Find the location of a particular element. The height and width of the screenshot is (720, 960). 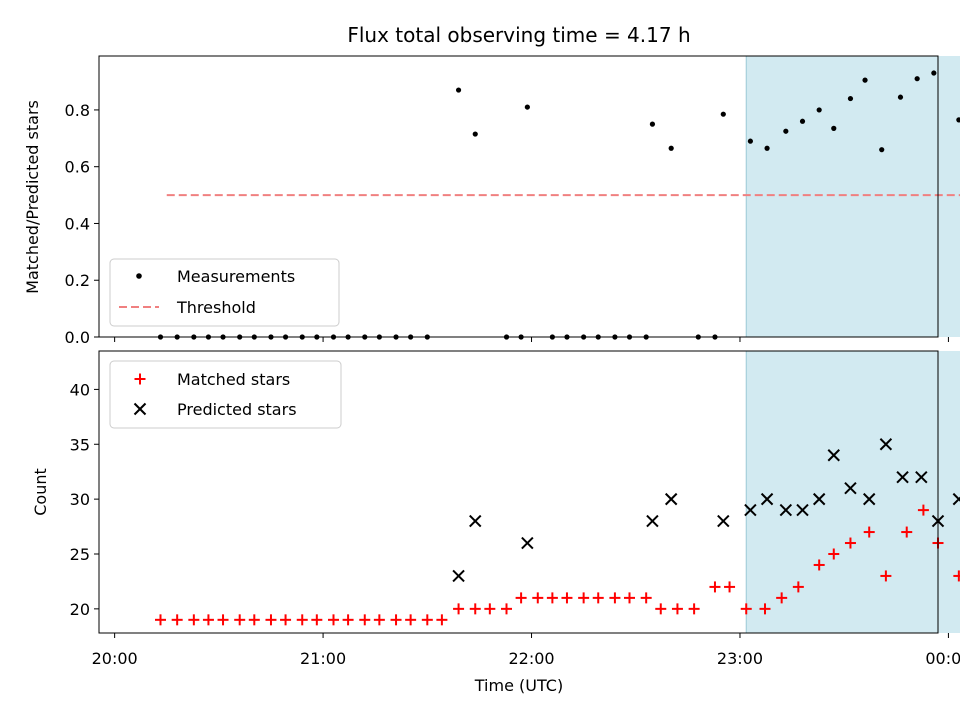

y-tick-label: 0.4 is located at coordinates (77, 223).